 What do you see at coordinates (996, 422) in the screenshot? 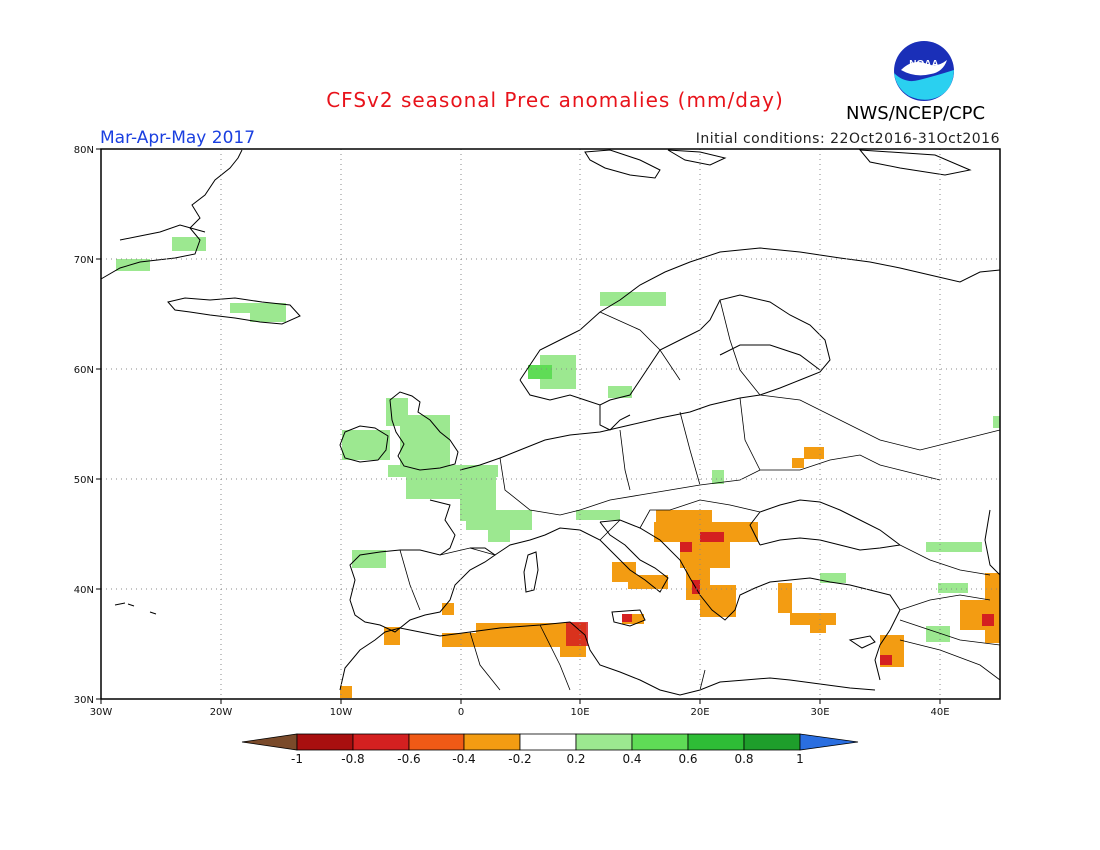
I see `anomaly-russia-green` at bounding box center [996, 422].